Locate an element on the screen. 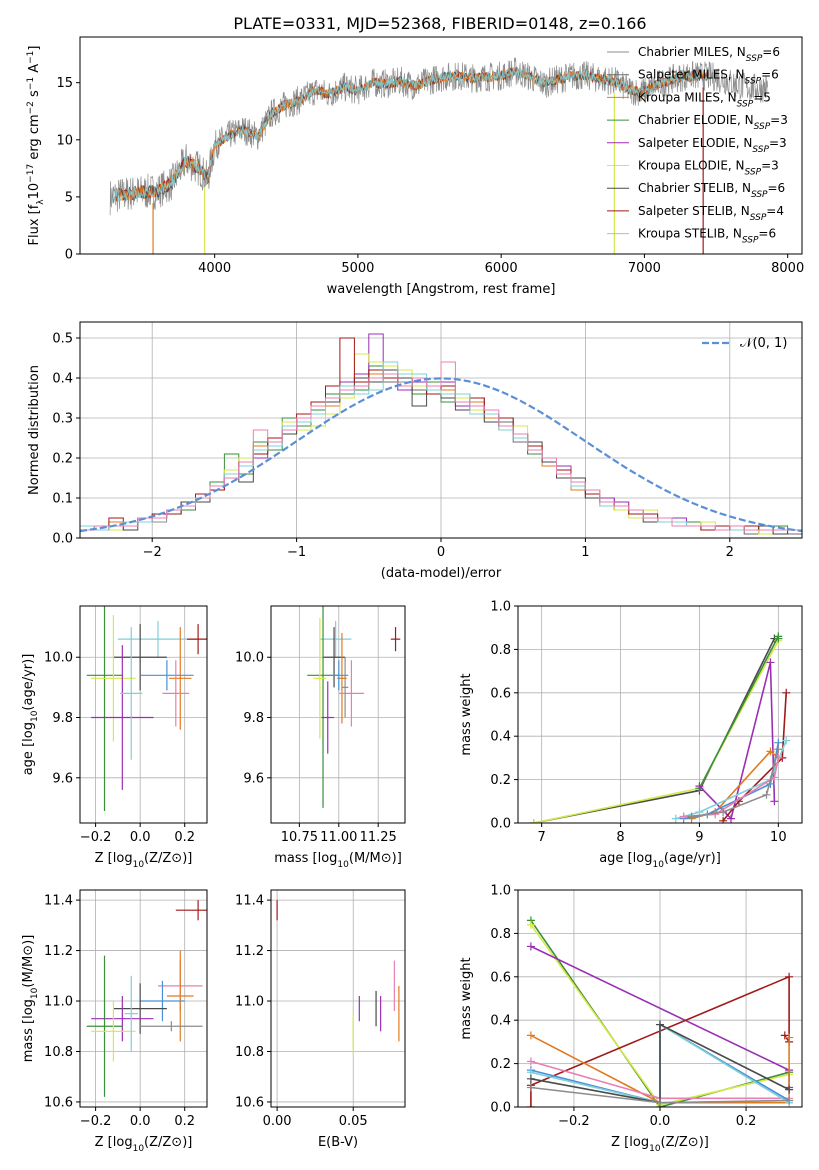 The height and width of the screenshot is (1170, 819). y-tick-label: 0.0 is located at coordinates (500, 824).